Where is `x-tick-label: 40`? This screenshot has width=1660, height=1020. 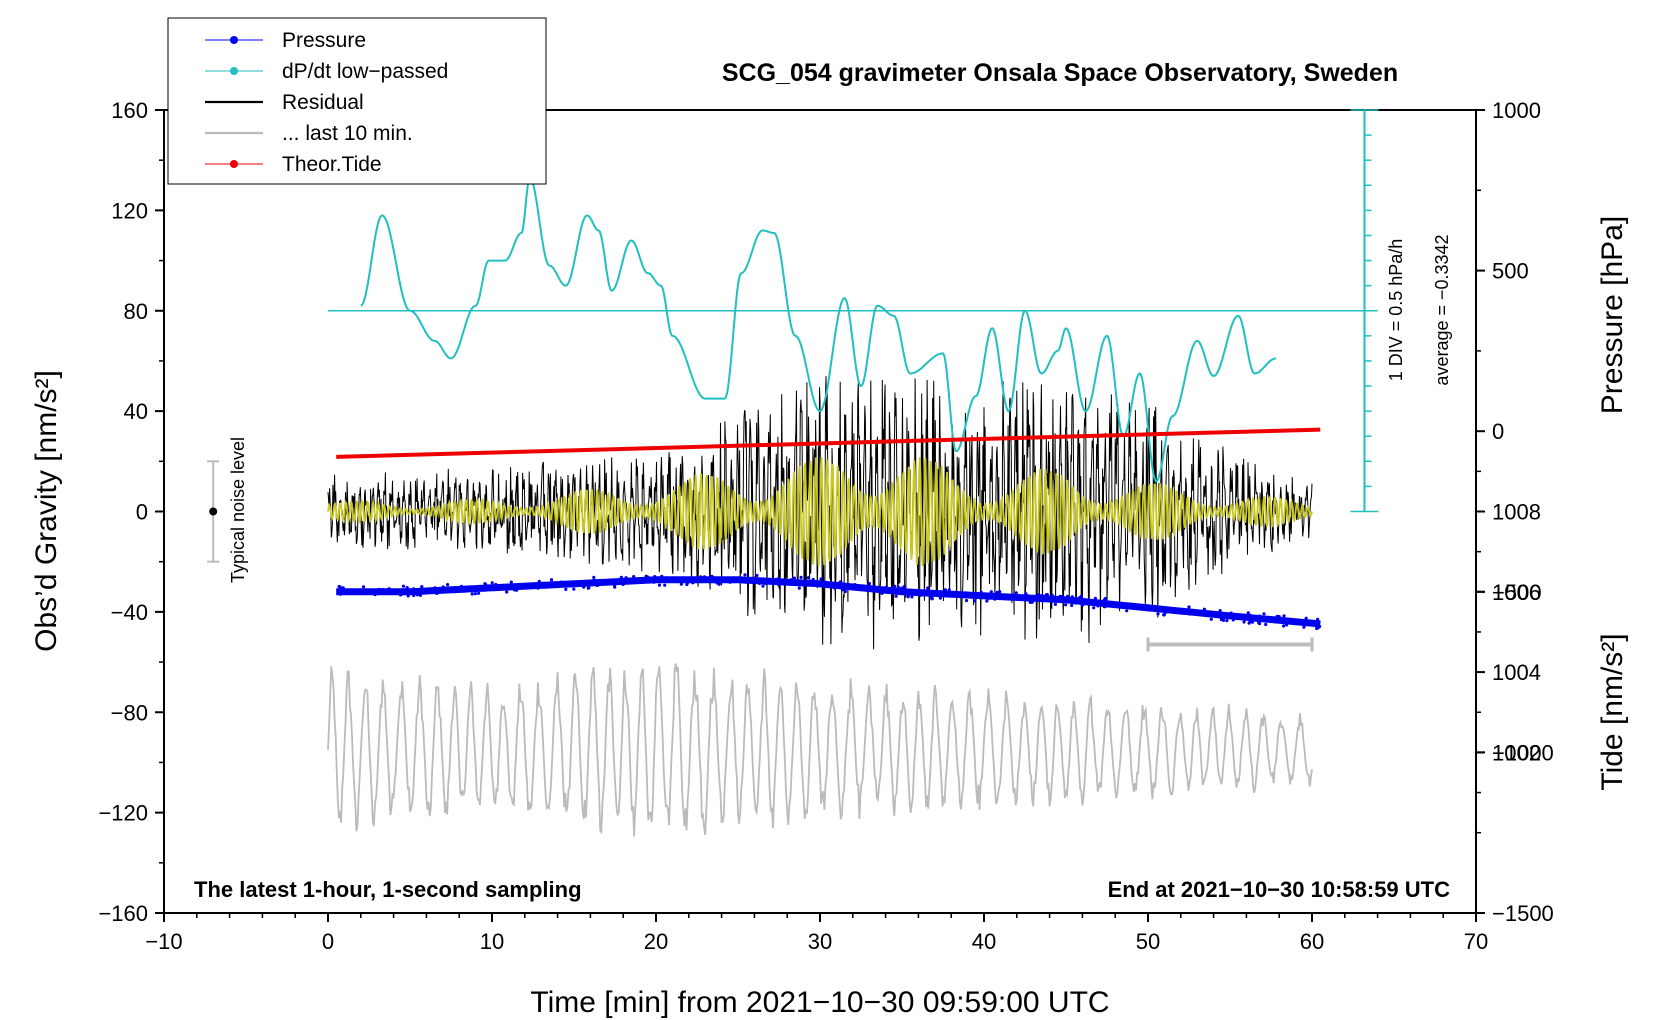
x-tick-label: 40 is located at coordinates (984, 941).